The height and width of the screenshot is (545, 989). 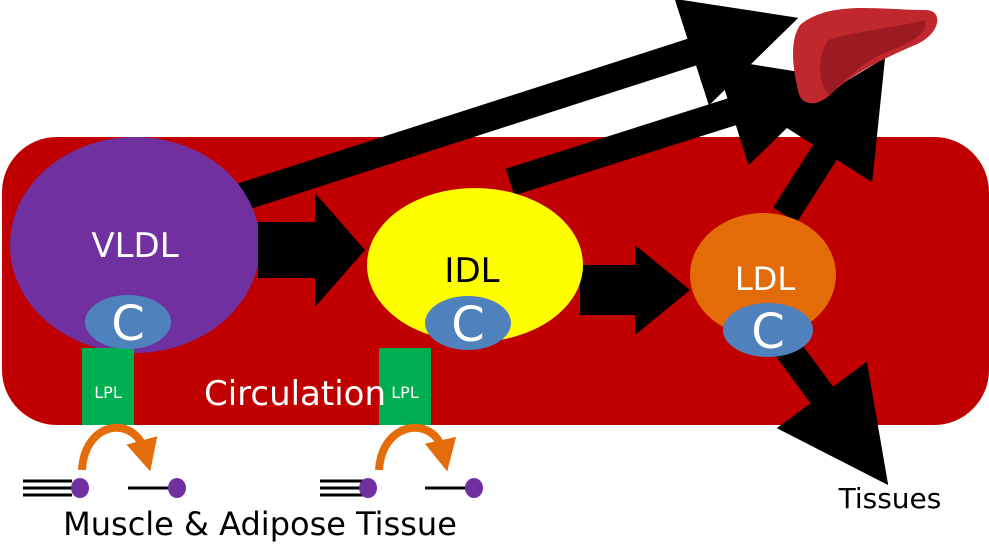 I want to click on vldl-label: VLDL, so click(x=134, y=246).